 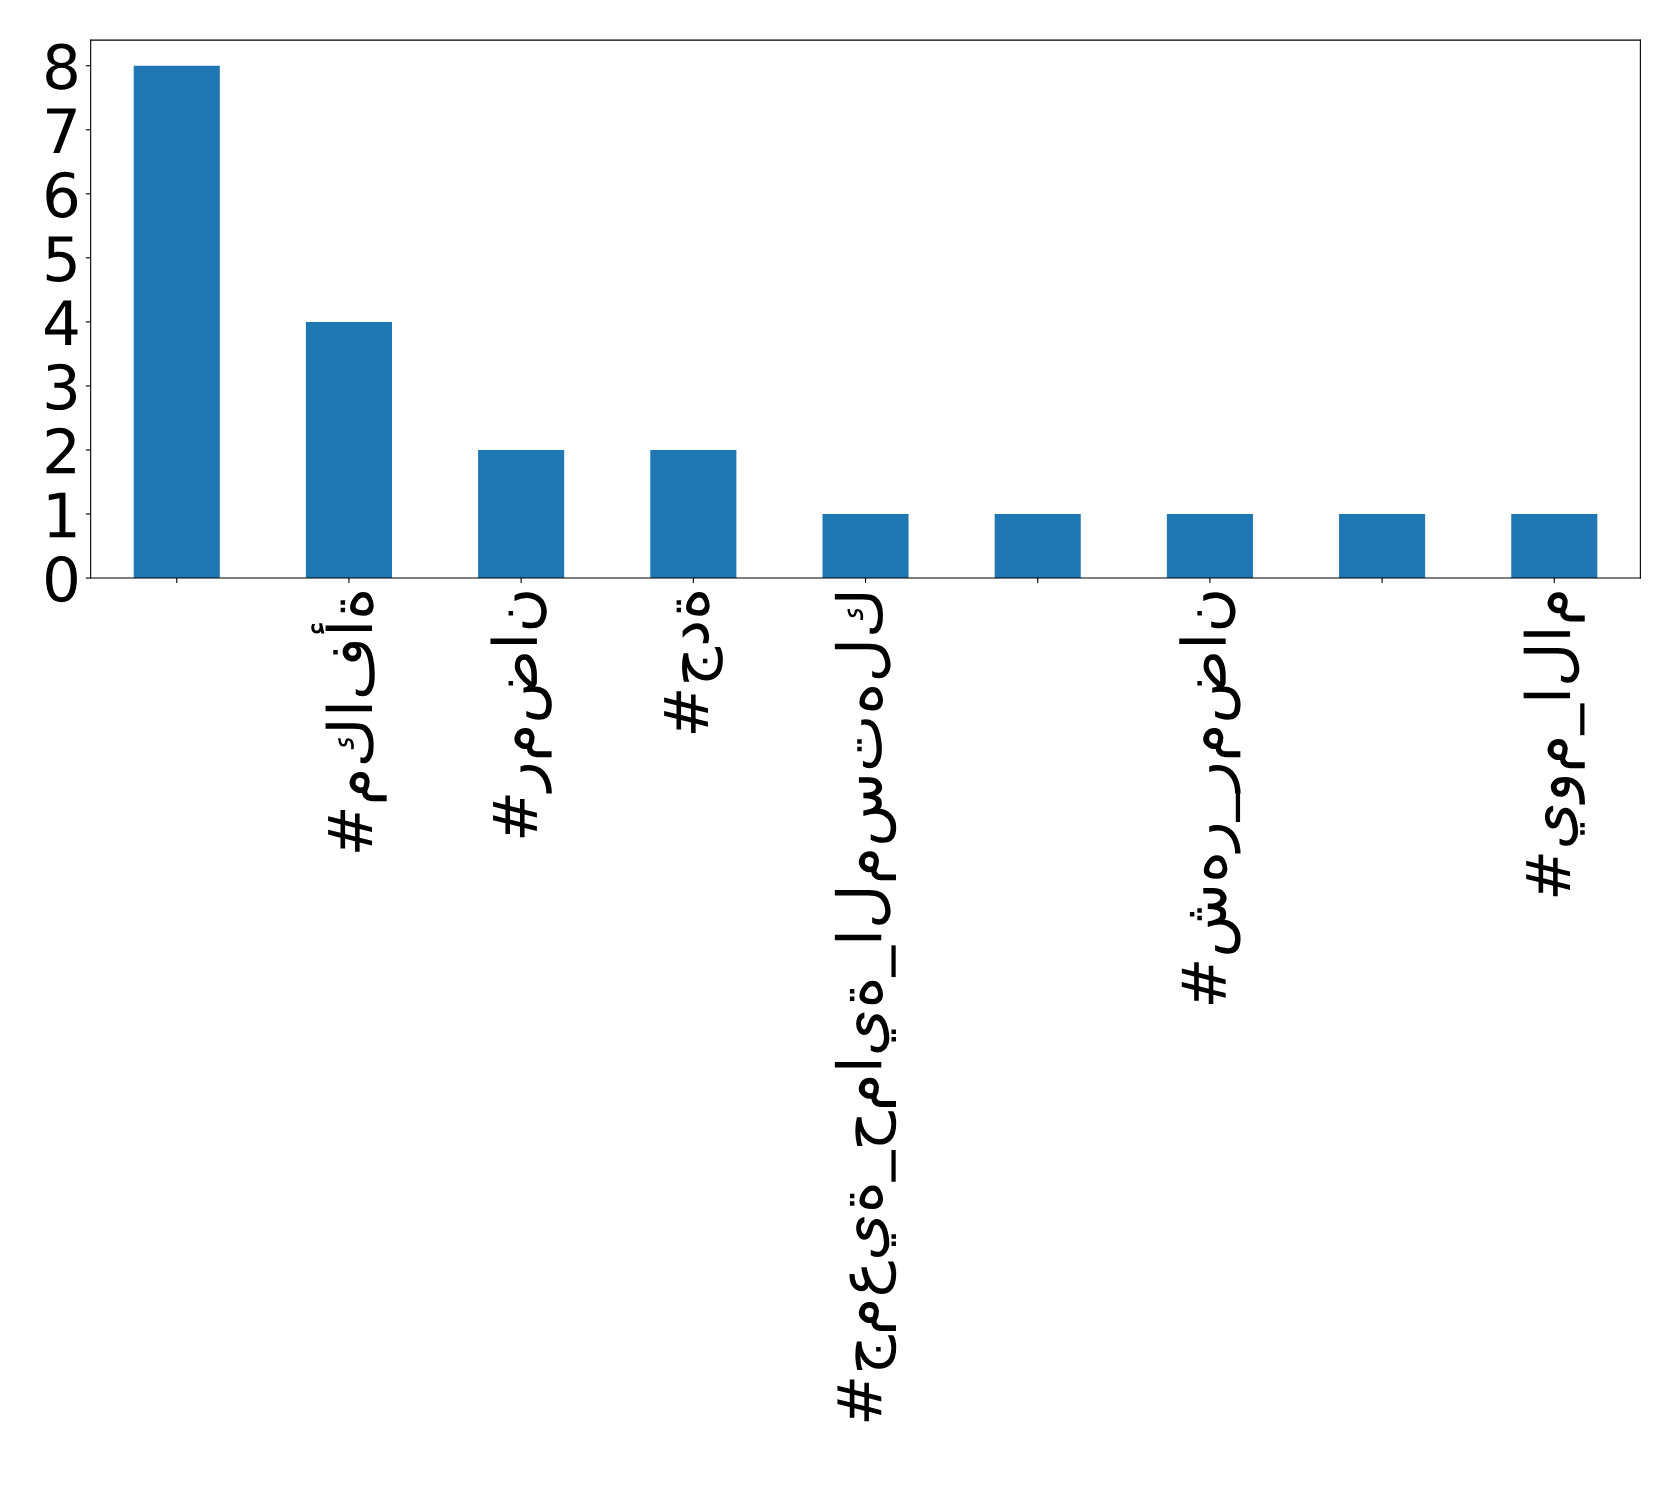 What do you see at coordinates (62, 194) in the screenshot?
I see `y-tick-label: 6` at bounding box center [62, 194].